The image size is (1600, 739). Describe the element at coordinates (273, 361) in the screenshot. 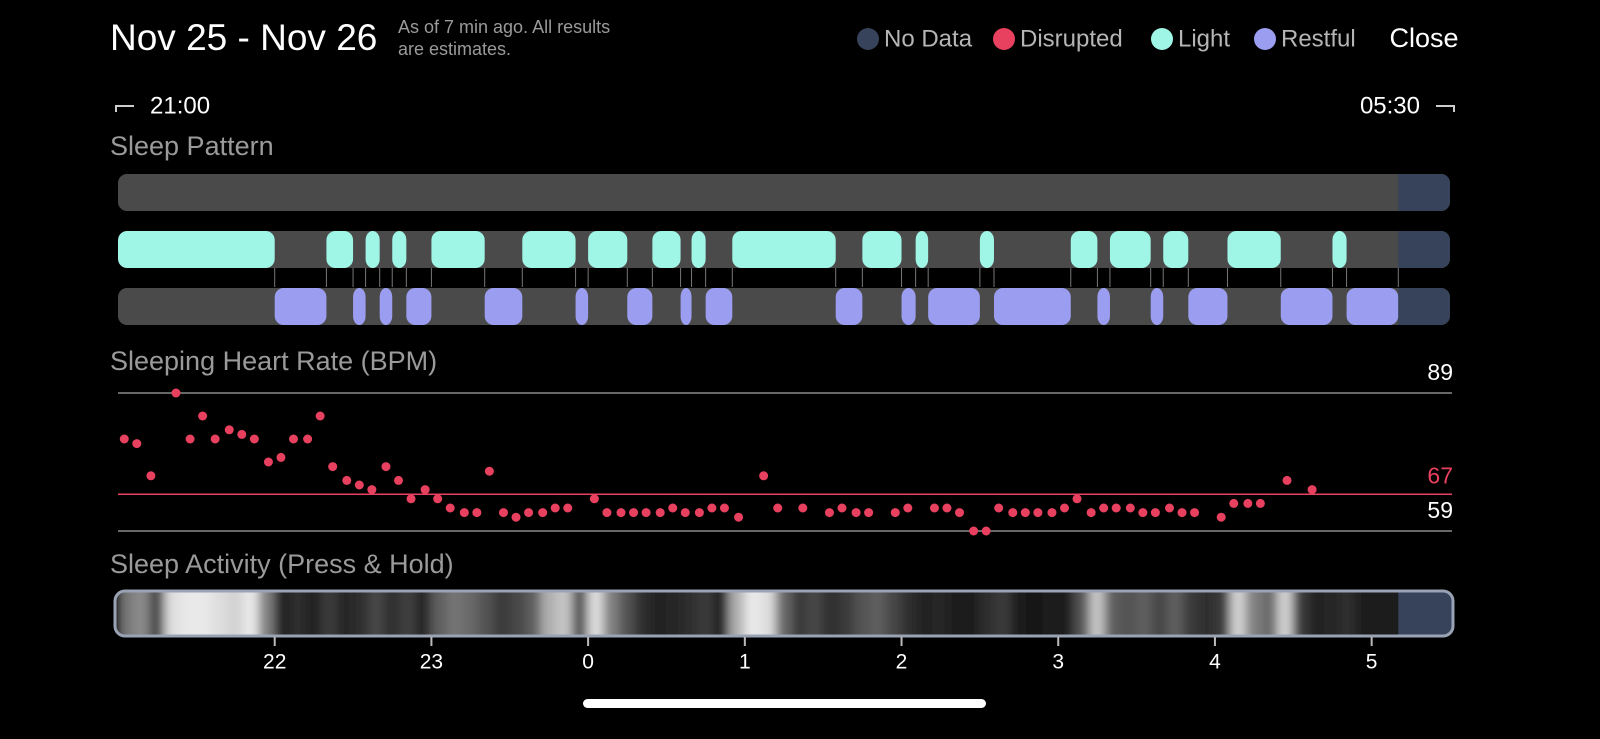

I see `section-title: Sleeping Heart Rate (BPM)` at that location.